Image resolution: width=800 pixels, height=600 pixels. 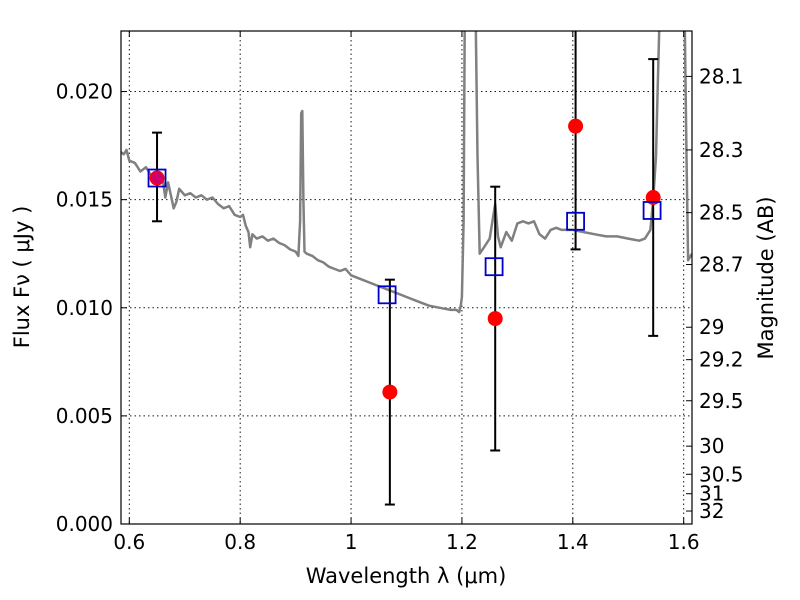 What do you see at coordinates (84, 524) in the screenshot?
I see `y-tick-label: 0.000` at bounding box center [84, 524].